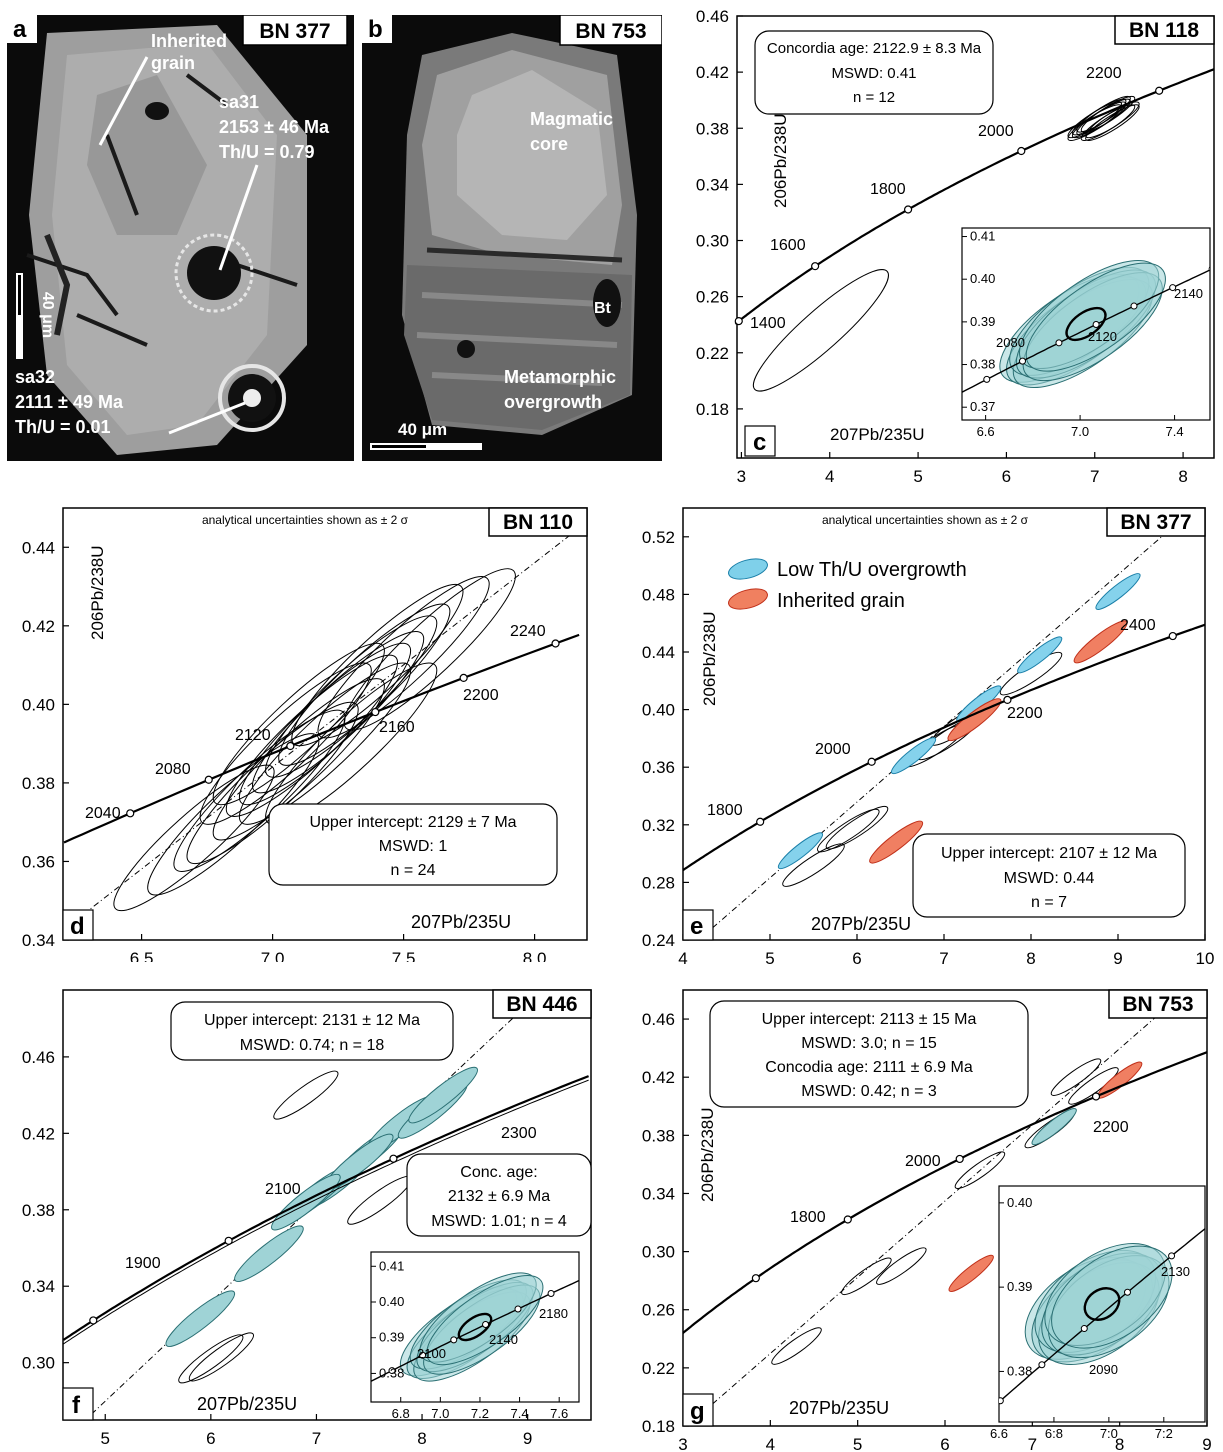 This screenshot has height=1452, width=1223. I want to click on concordia-curve-d, so click(321, 738).